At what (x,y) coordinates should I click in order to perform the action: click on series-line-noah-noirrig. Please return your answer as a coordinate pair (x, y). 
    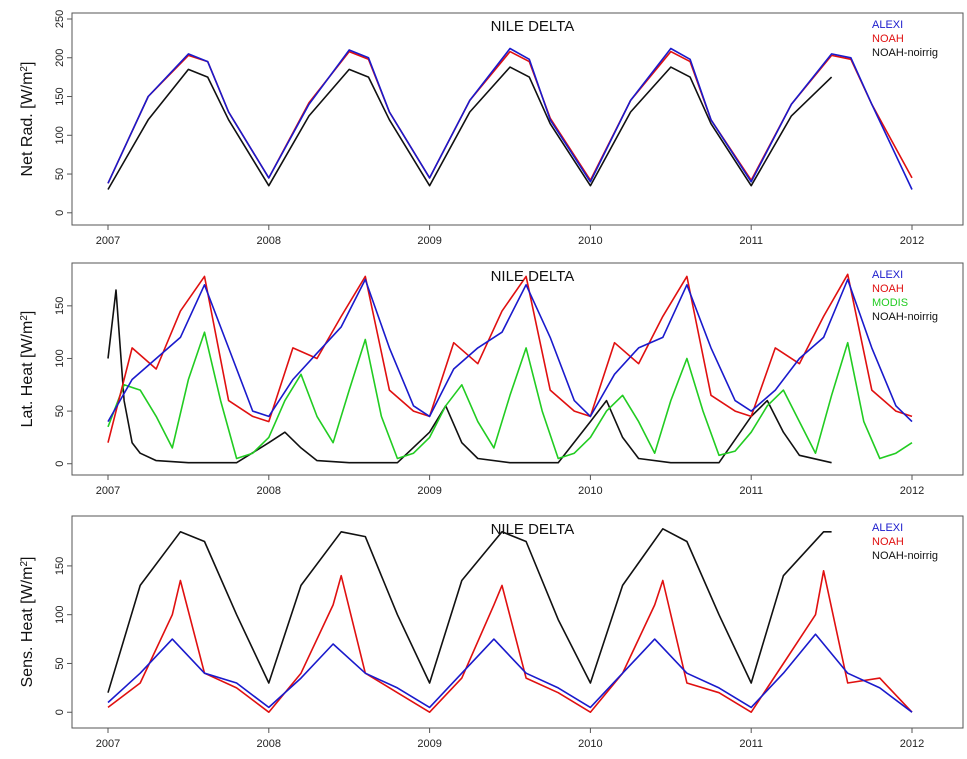
    Looking at the image, I should click on (470, 128).